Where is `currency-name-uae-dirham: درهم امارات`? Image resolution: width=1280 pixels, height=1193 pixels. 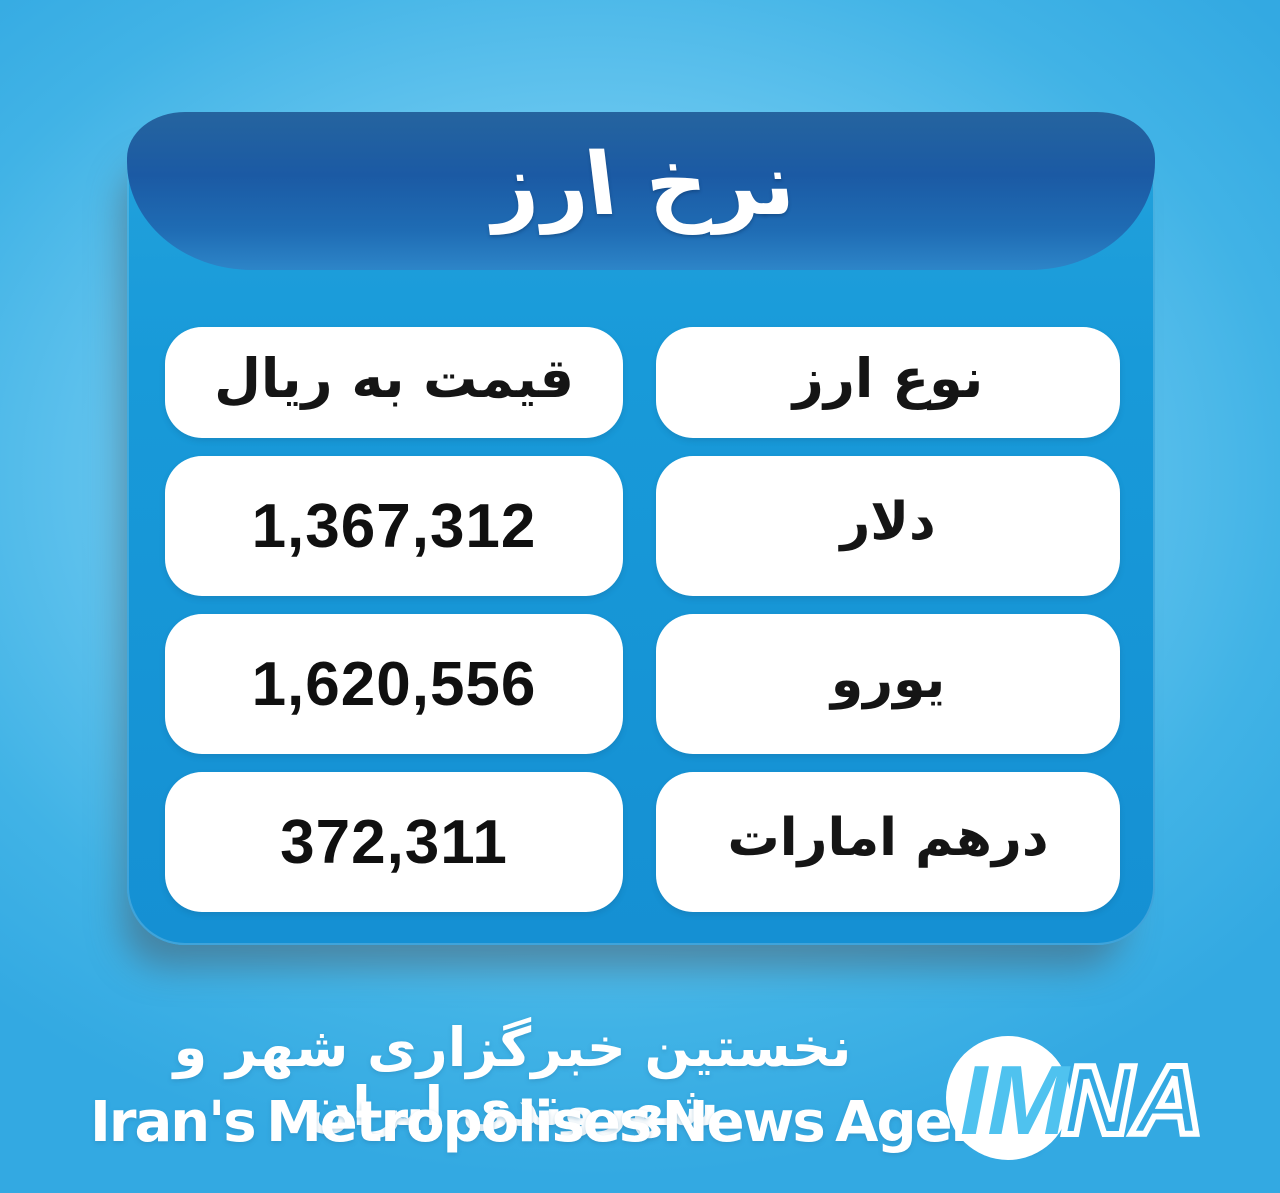
currency-name-uae-dirham: درهم امارات is located at coordinates (888, 842).